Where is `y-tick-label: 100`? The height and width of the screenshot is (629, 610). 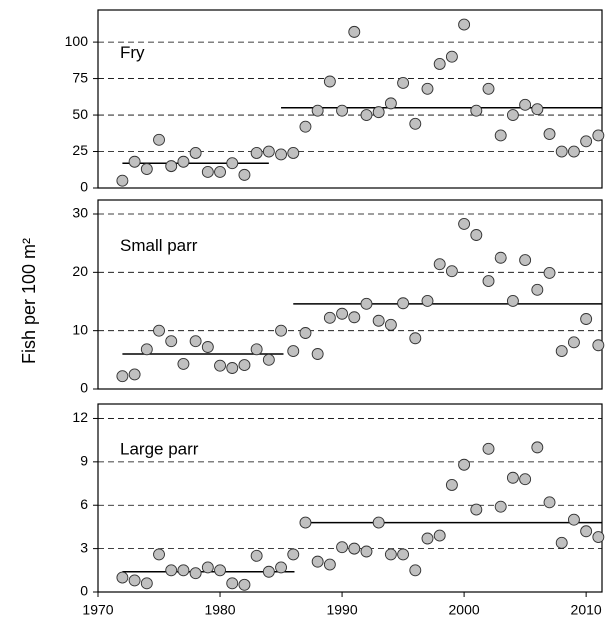 y-tick-label: 100 is located at coordinates (77, 41).